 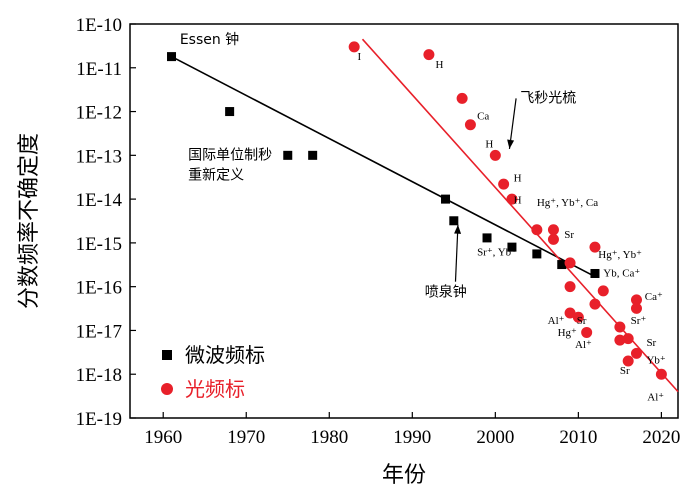 What do you see at coordinates (621, 274) in the screenshot?
I see `annotation-label: Yb, Ca⁺` at bounding box center [621, 274].